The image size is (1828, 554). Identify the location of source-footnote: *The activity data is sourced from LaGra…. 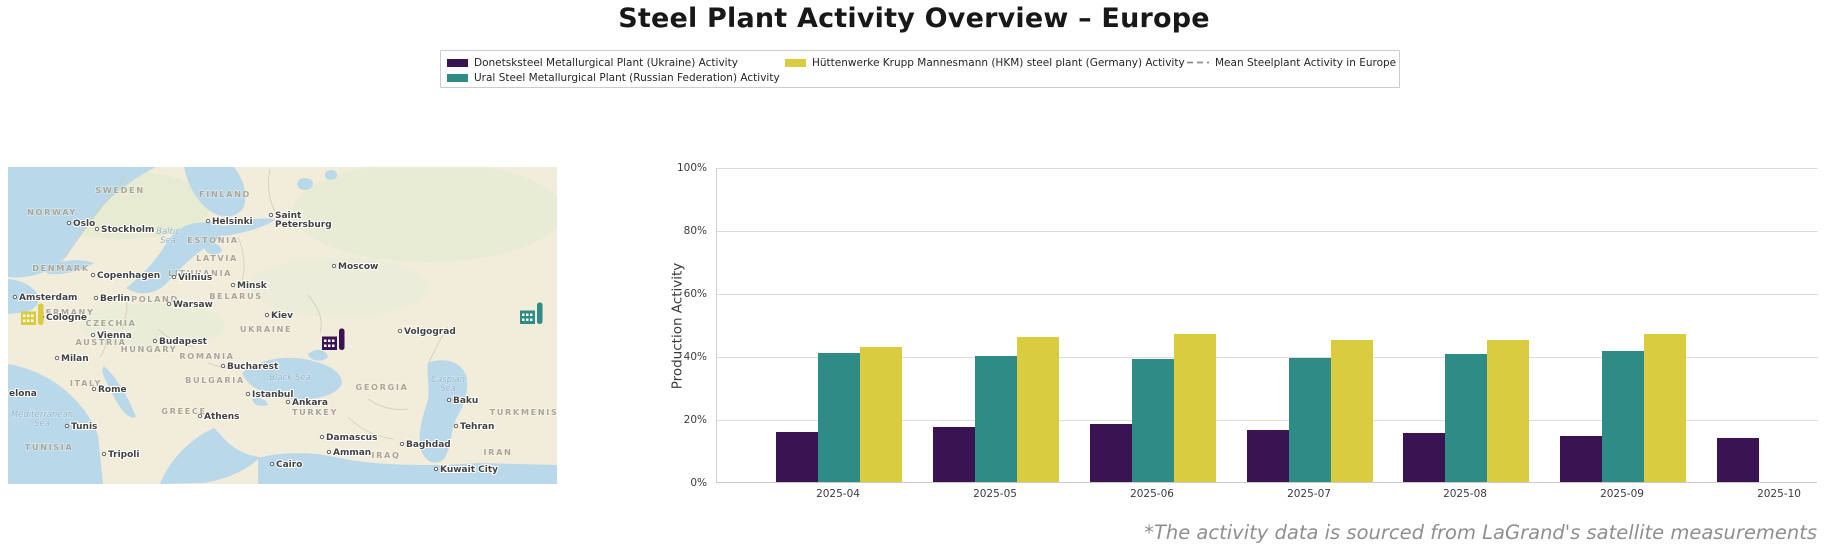
(1480, 532).